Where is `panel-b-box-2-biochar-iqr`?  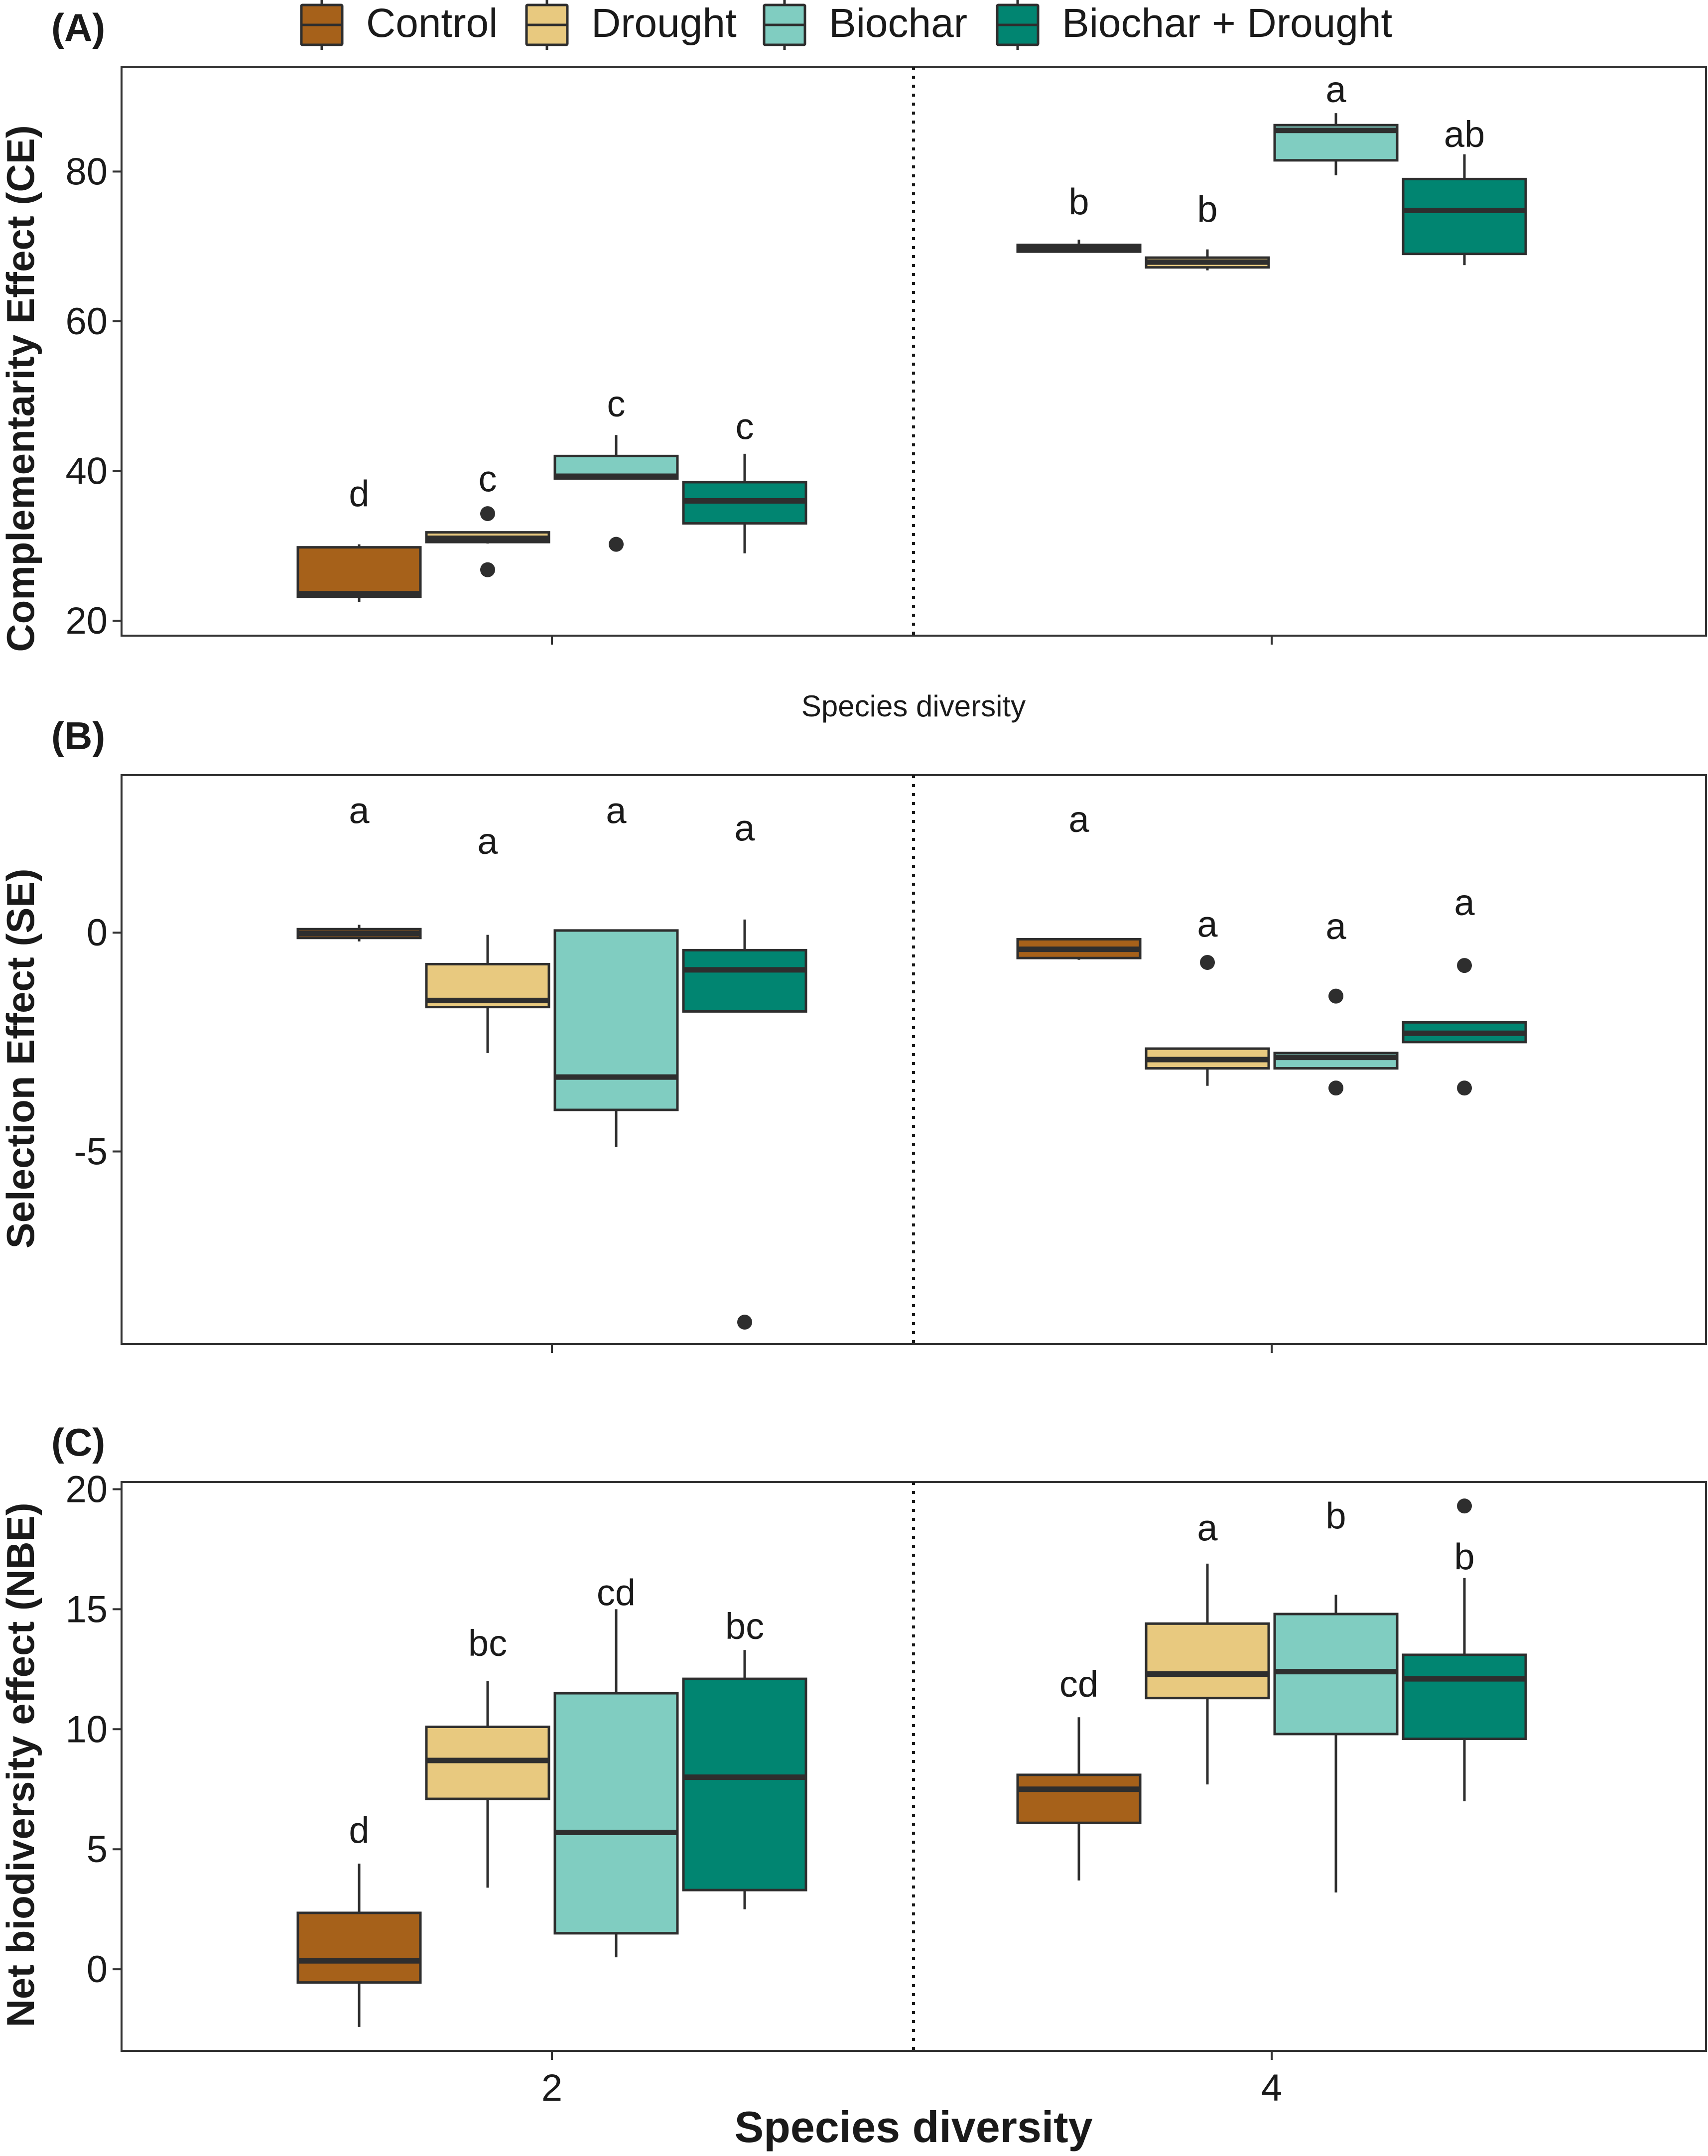
panel-b-box-2-biochar-iqr is located at coordinates (616, 1020).